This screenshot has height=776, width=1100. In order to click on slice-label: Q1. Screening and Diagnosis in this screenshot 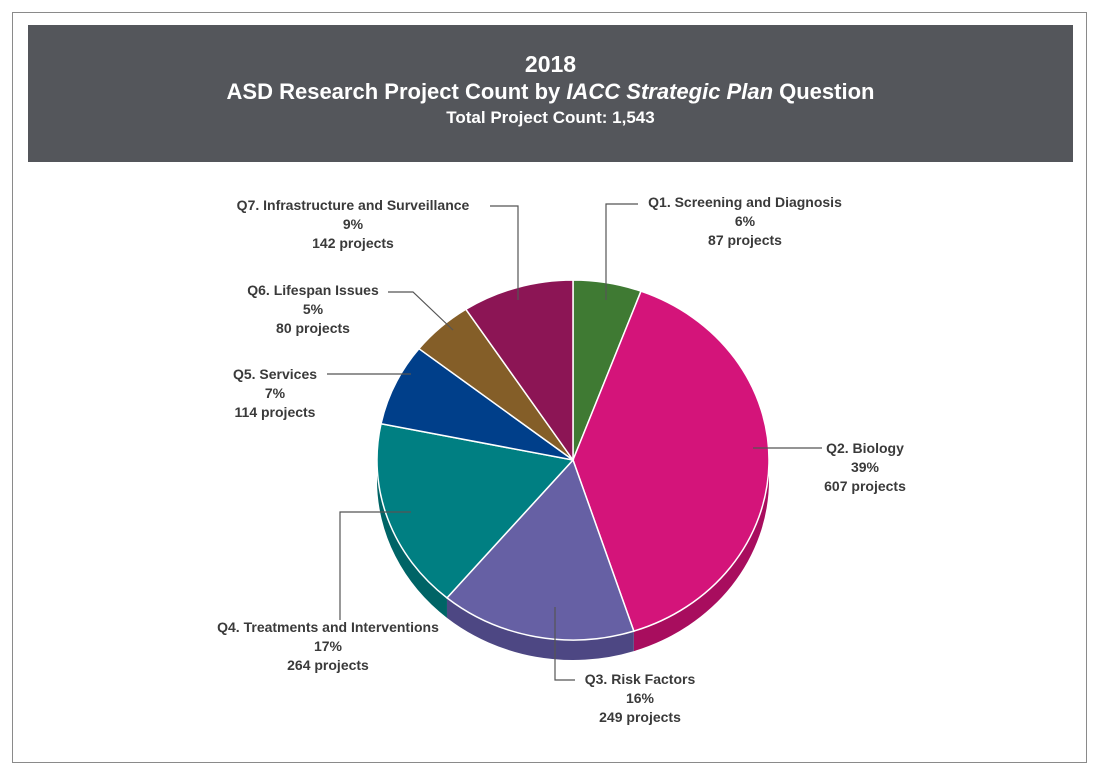, I will do `click(745, 202)`.